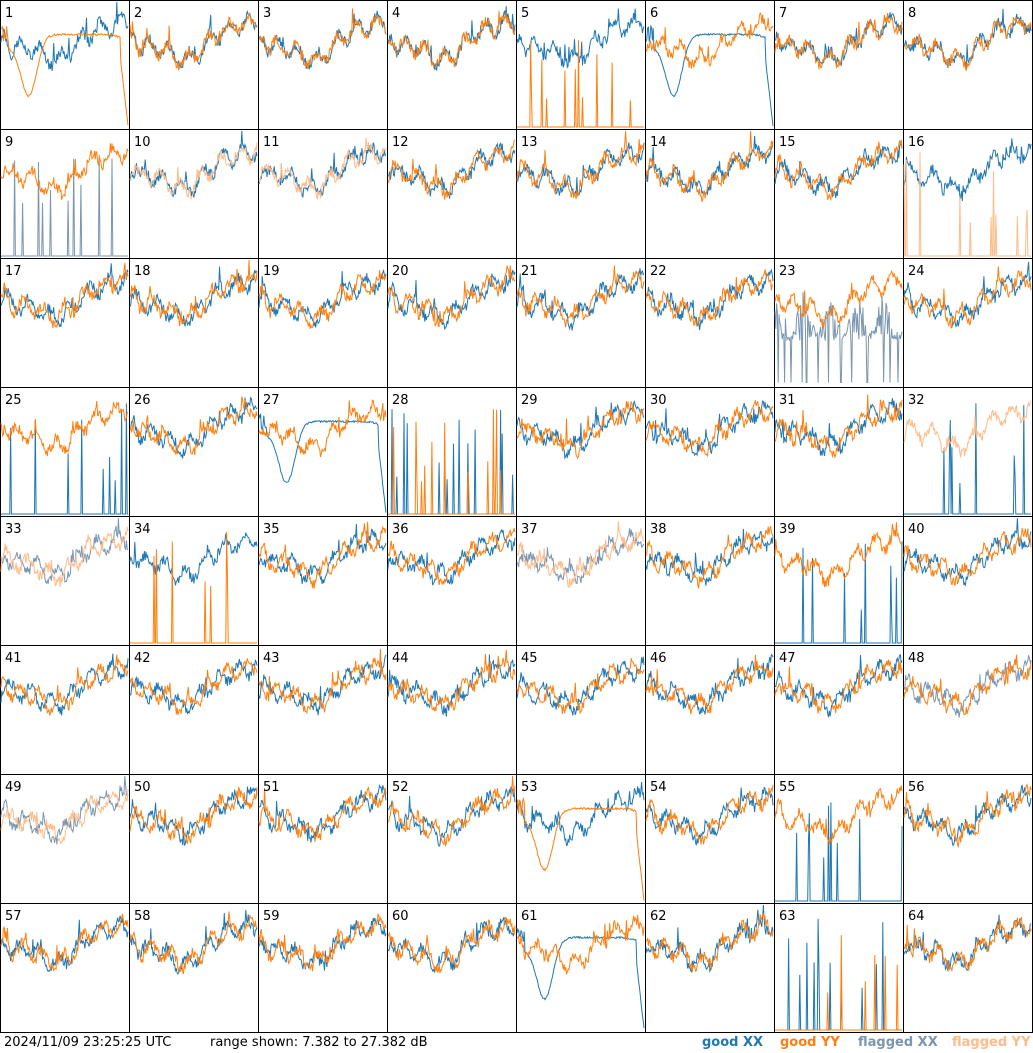 Image resolution: width=1033 pixels, height=1053 pixels. I want to click on panel-46: 46, so click(710, 710).